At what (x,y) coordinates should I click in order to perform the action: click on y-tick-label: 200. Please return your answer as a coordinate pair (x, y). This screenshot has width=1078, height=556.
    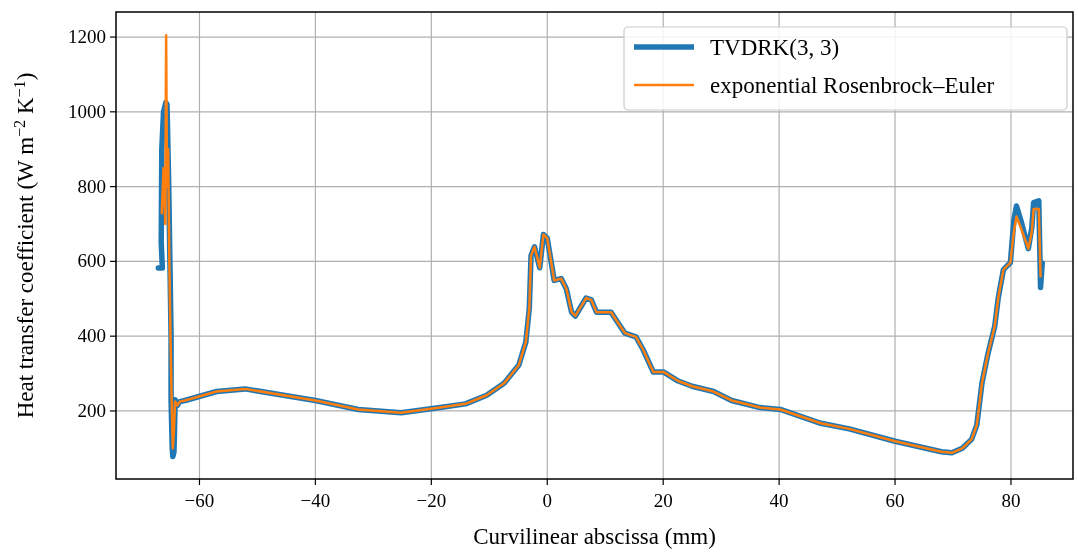
    Looking at the image, I should click on (91, 410).